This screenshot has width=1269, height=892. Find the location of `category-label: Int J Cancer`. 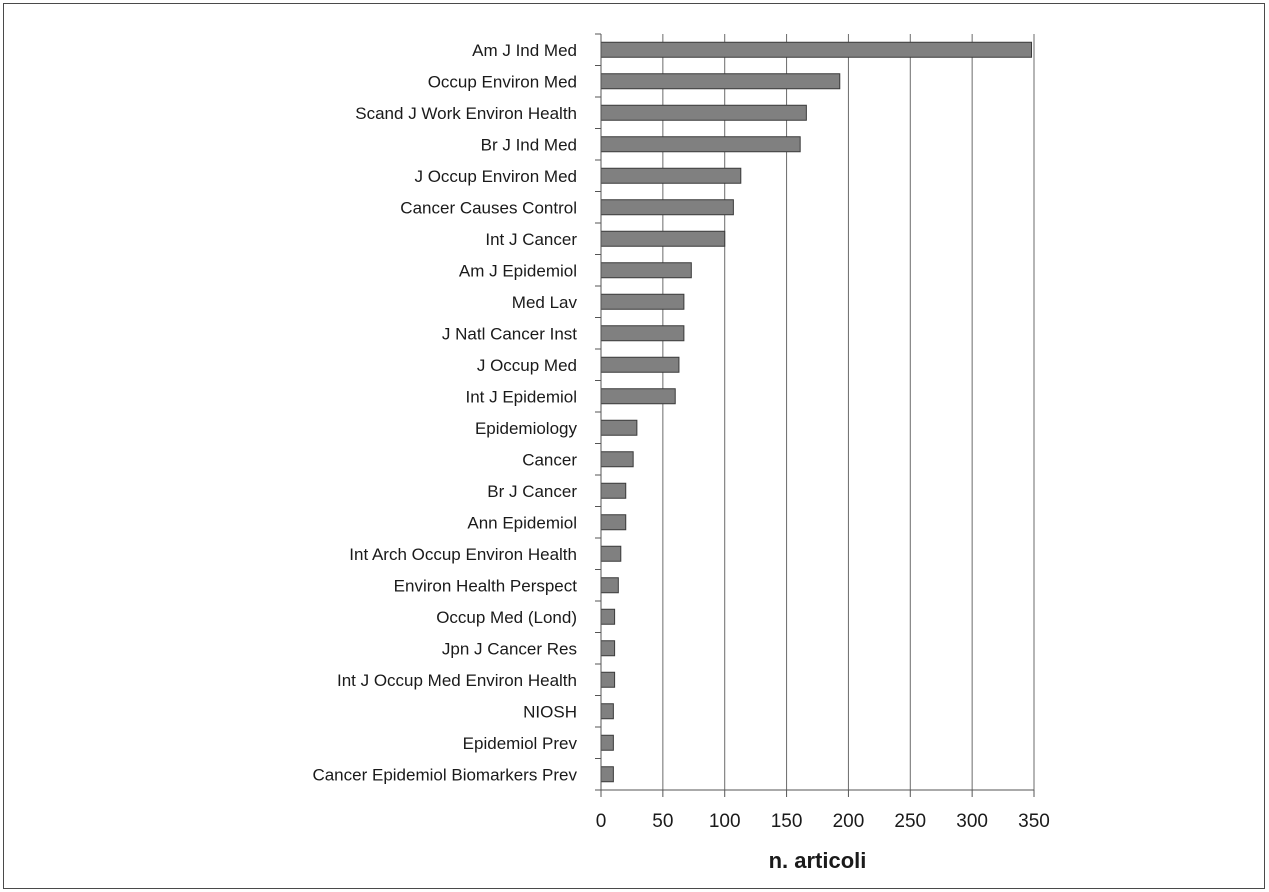

category-label: Int J Cancer is located at coordinates (531, 239).